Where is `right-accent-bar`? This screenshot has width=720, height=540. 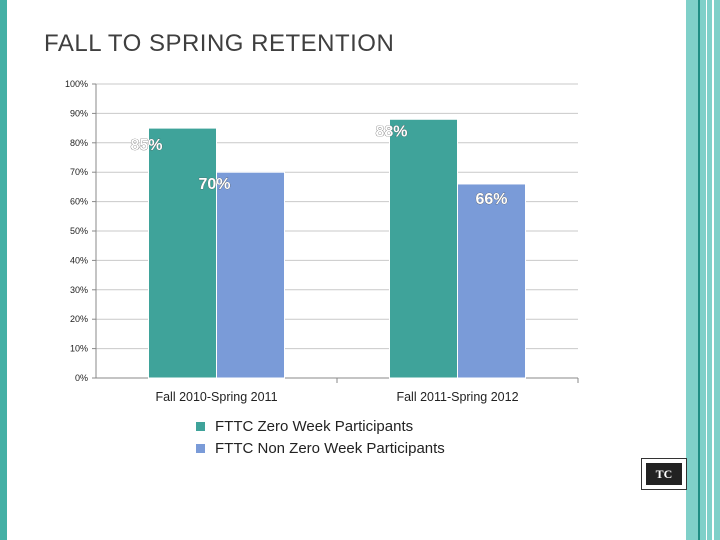
right-accent-bar is located at coordinates (703, 270).